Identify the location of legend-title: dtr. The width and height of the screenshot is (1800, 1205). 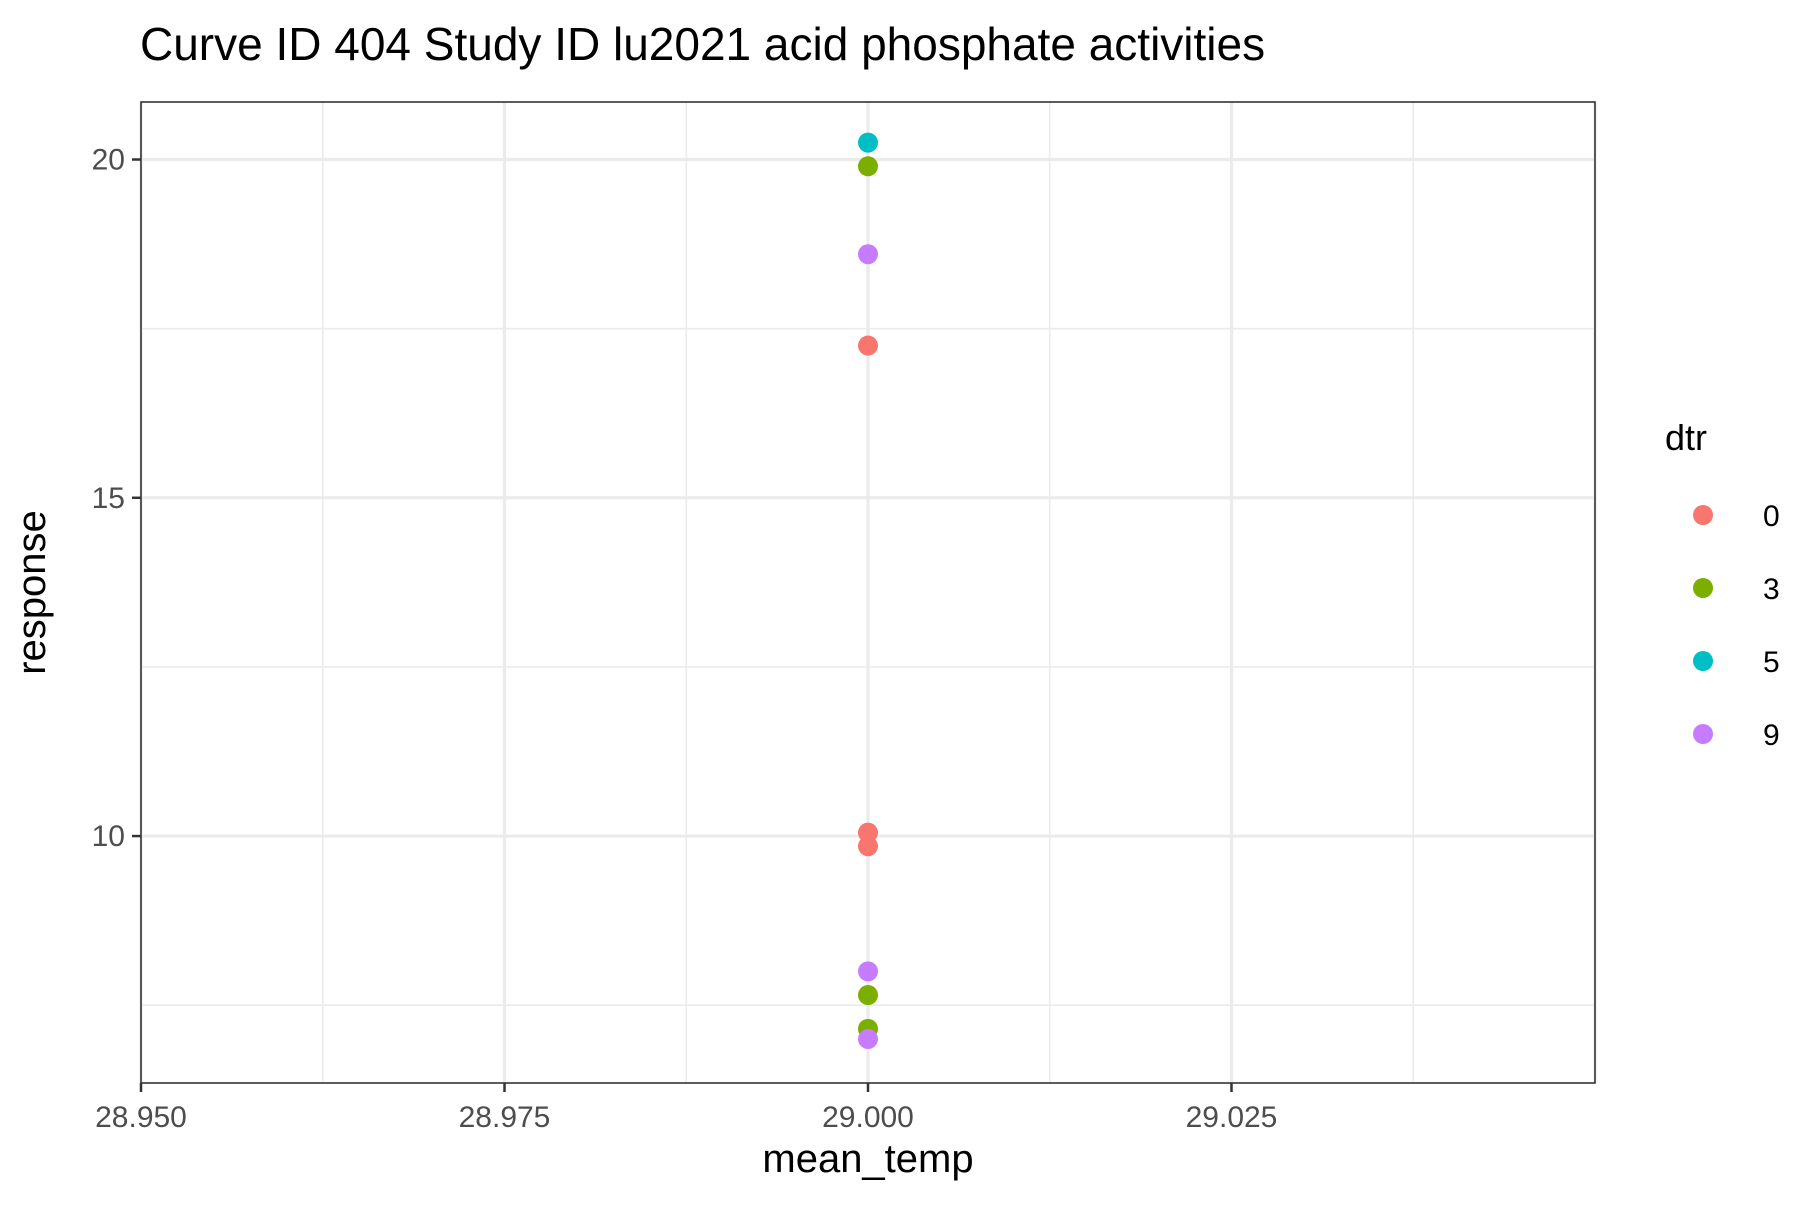
(1686, 437).